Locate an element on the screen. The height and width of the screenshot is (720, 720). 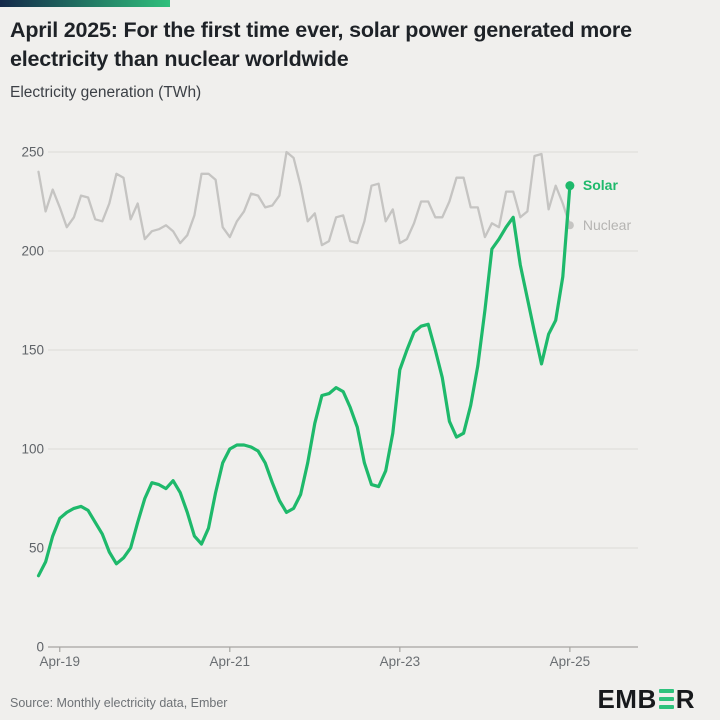
brand-accent-bar is located at coordinates (85, 3).